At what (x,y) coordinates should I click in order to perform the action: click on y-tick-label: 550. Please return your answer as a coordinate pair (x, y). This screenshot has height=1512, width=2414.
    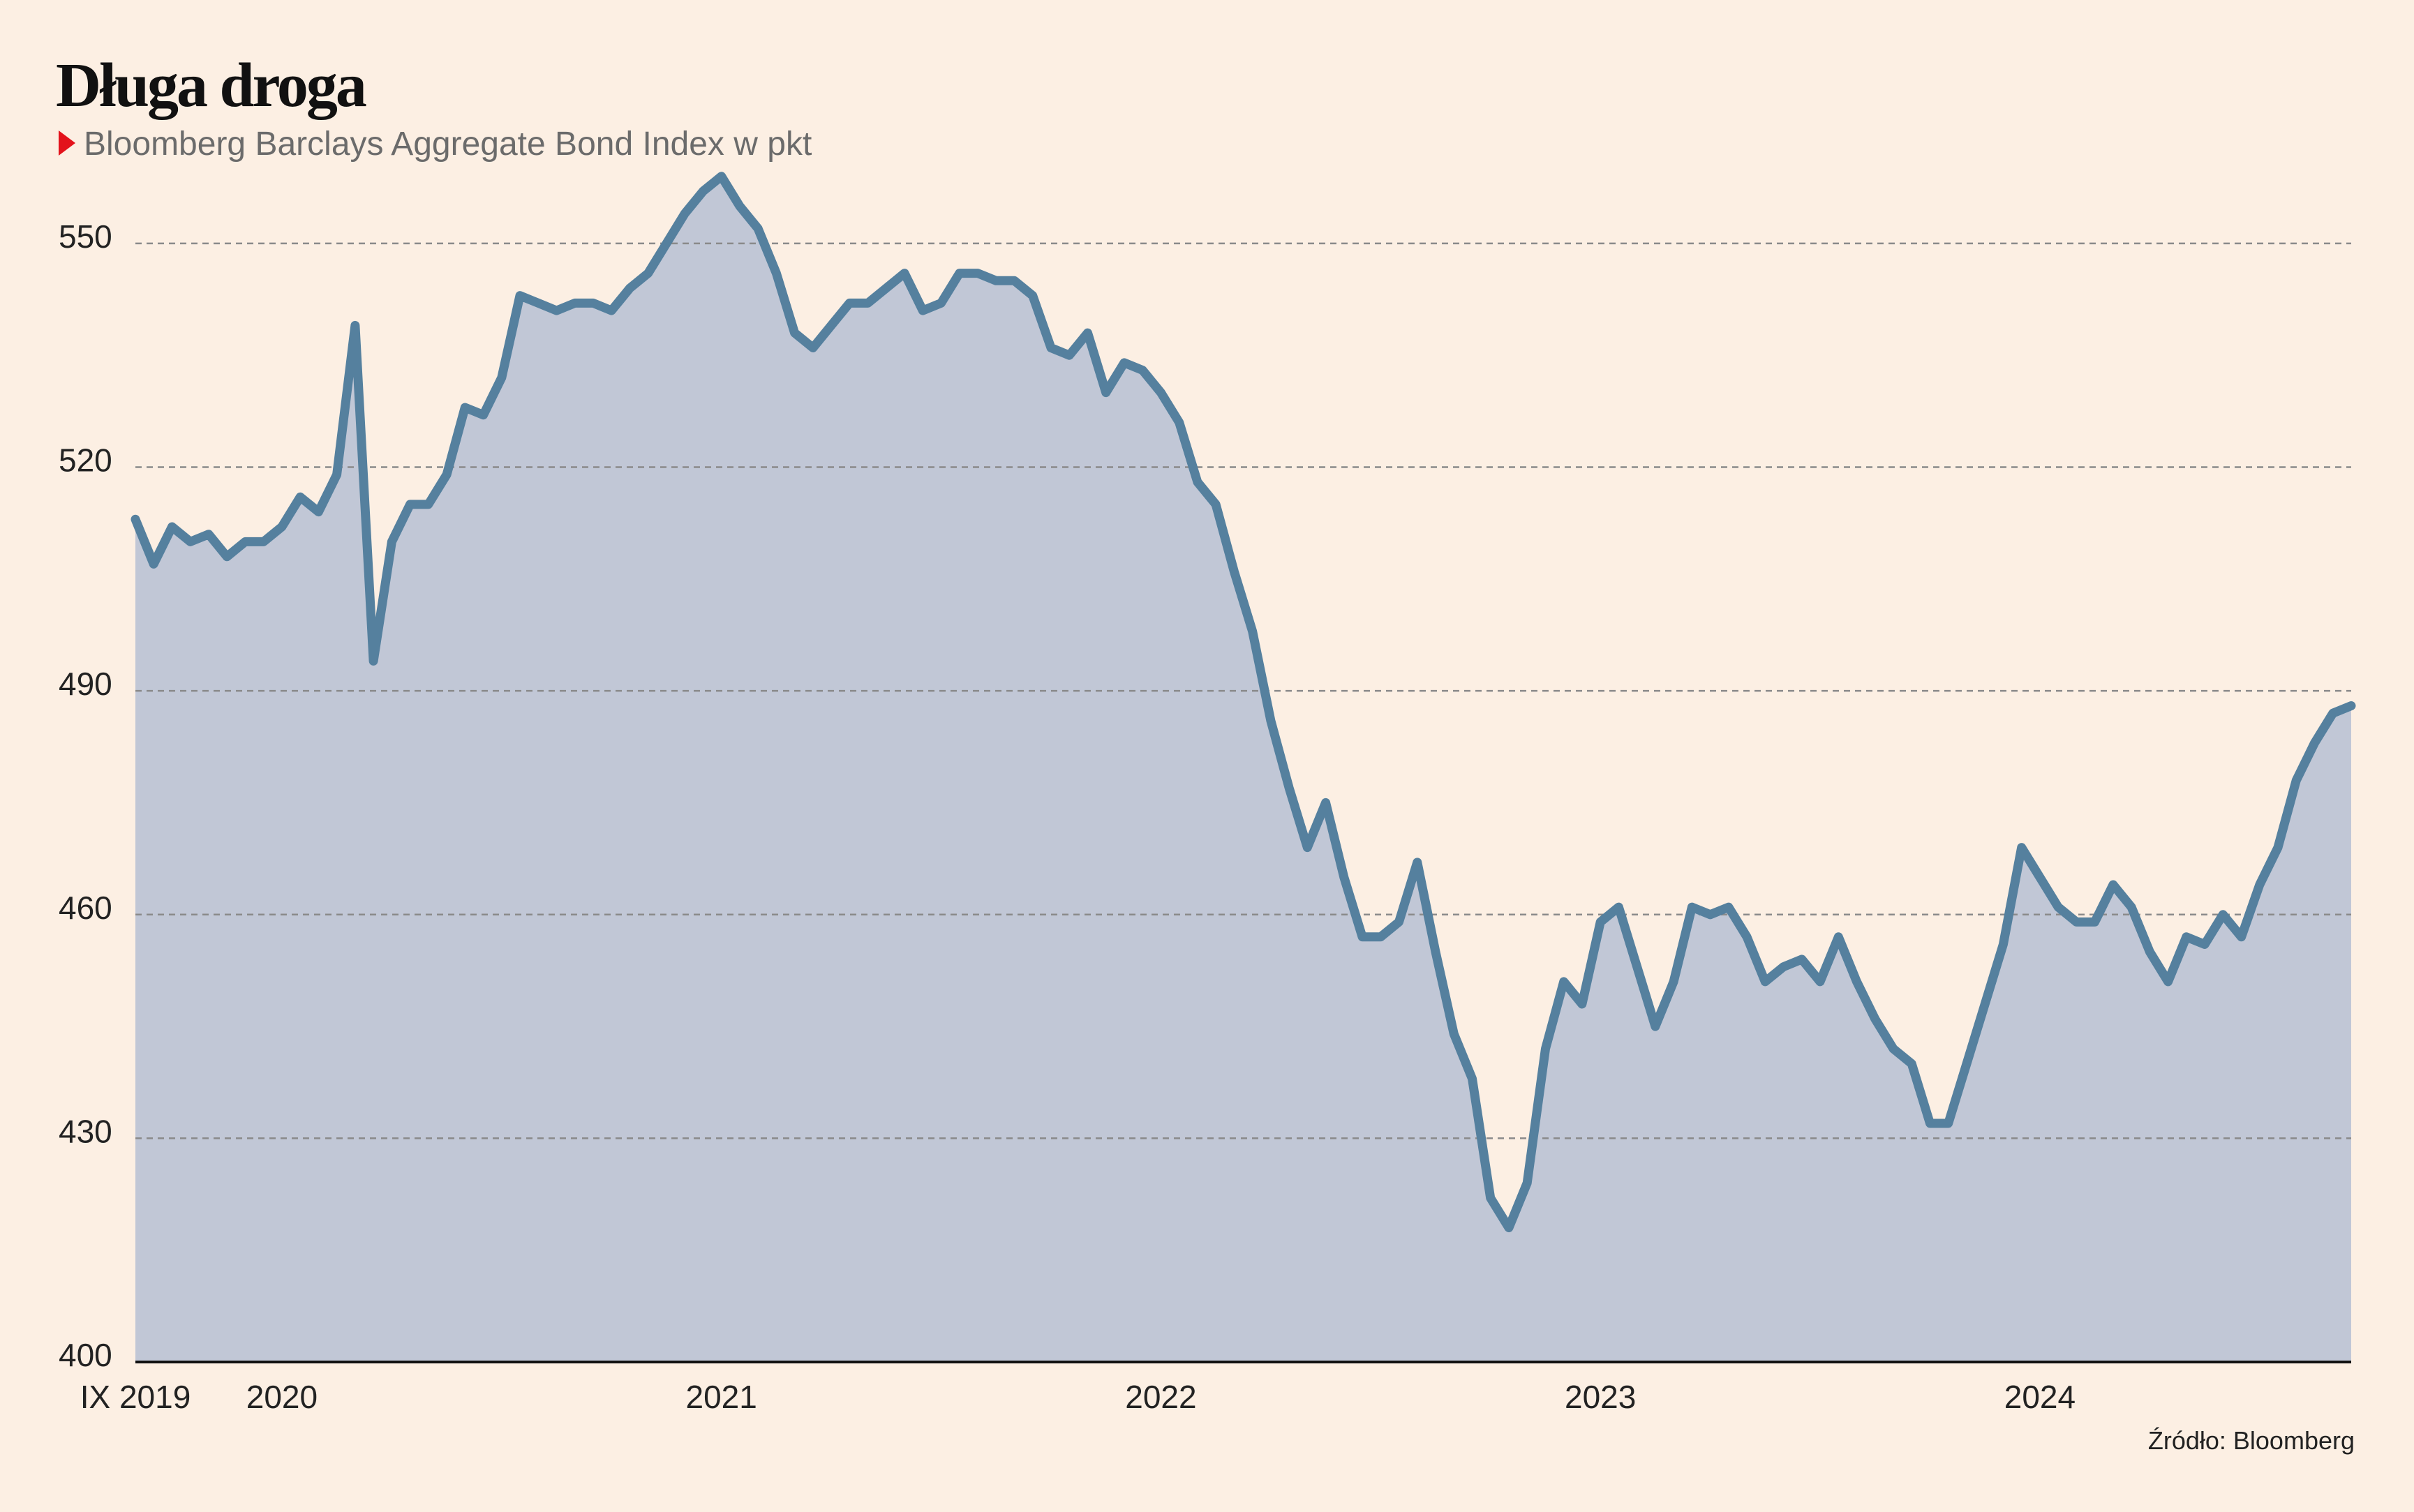
    Looking at the image, I should click on (86, 236).